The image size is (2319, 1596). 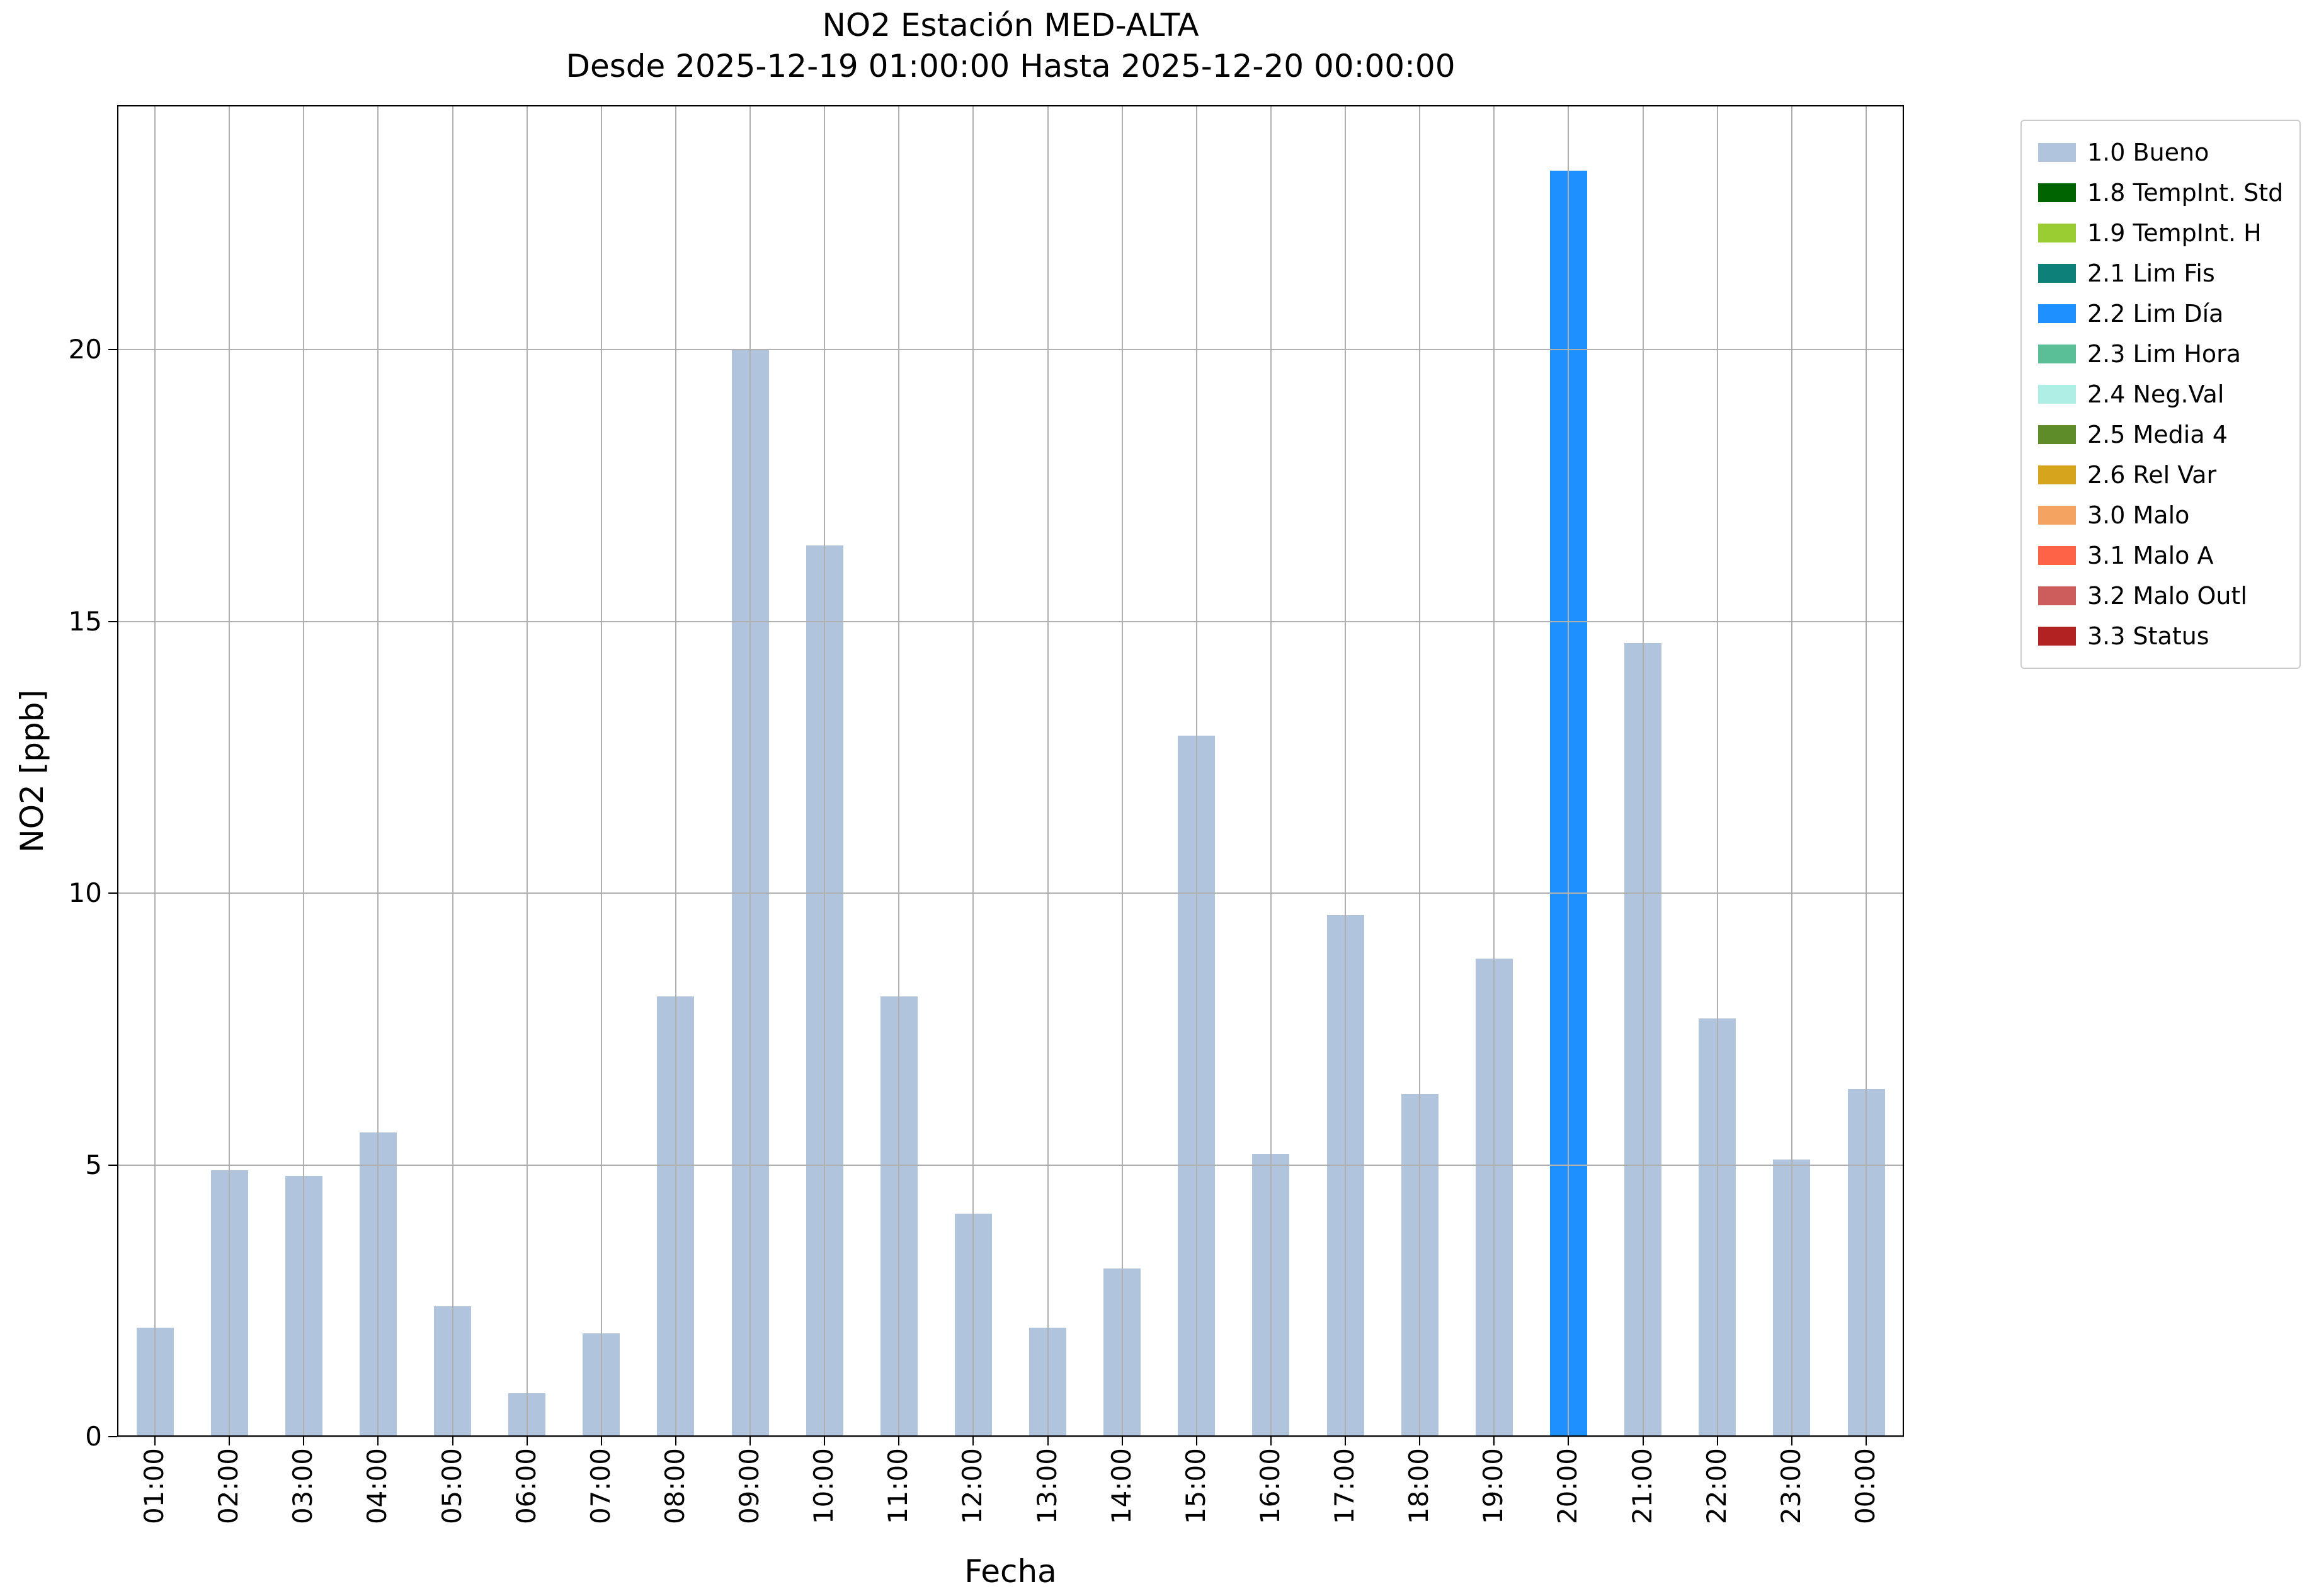 I want to click on x-tick-label-22:00: 22:00, so click(x=1716, y=1486).